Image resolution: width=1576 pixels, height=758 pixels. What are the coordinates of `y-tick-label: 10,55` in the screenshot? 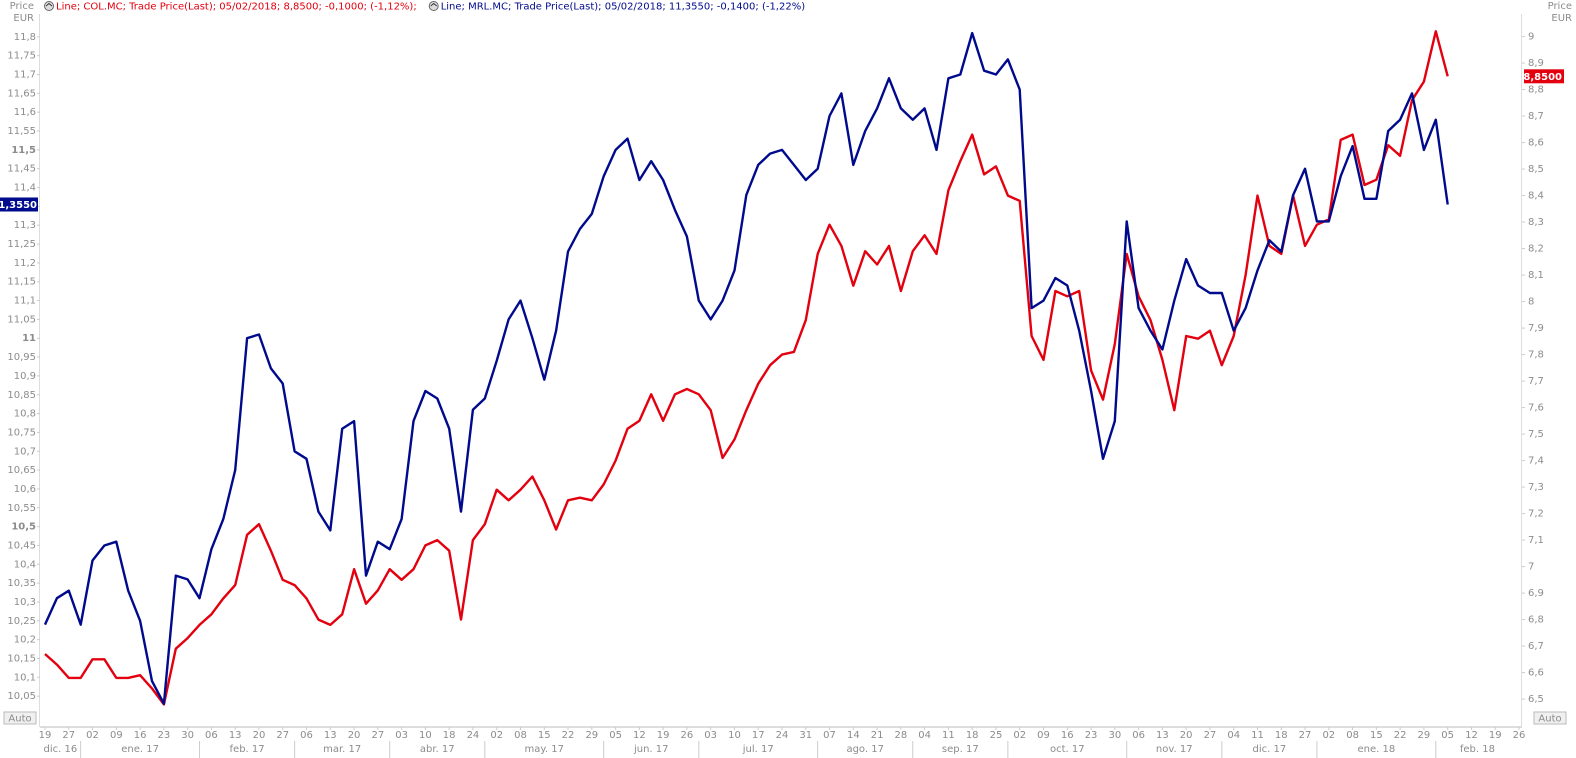 It's located at (21, 508).